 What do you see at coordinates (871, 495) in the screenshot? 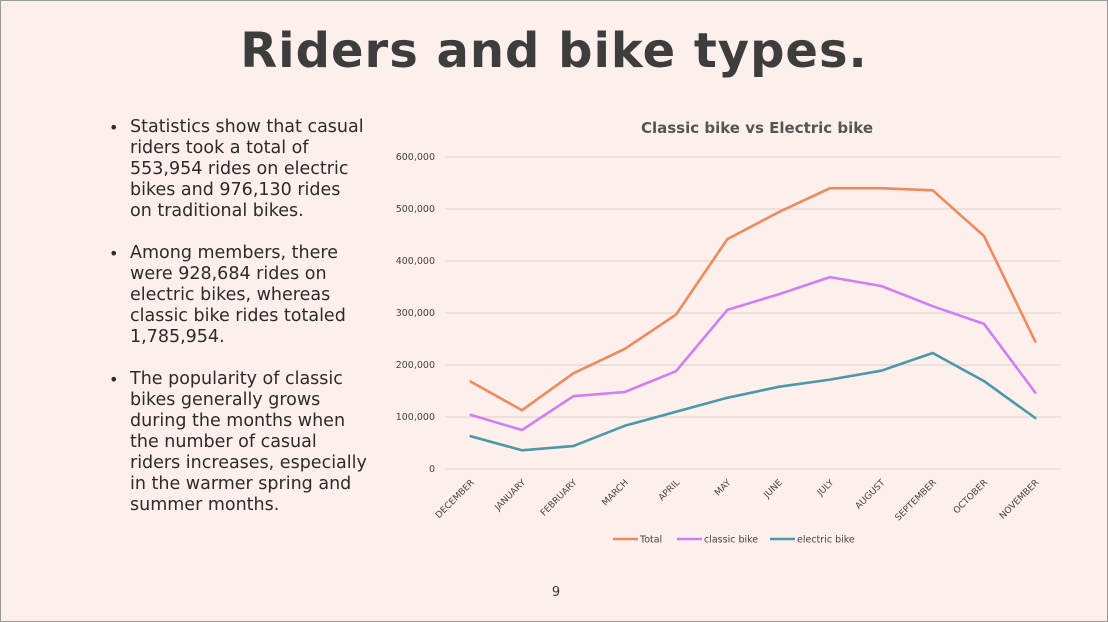
I see `x-tick-label: AUGUST` at bounding box center [871, 495].